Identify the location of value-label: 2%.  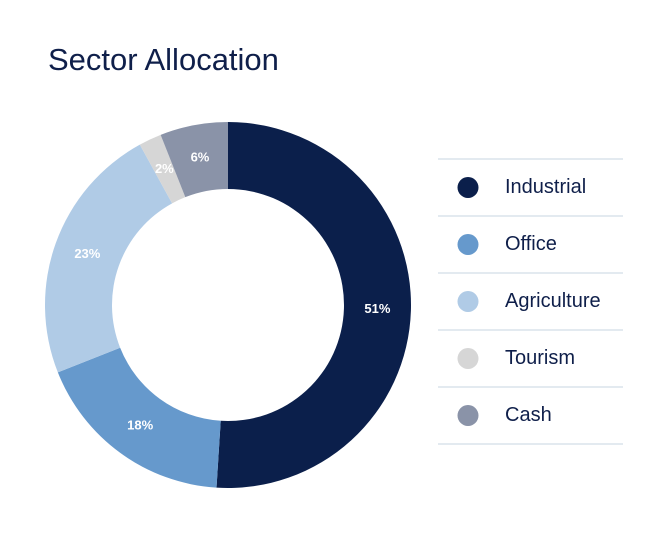
(164, 168).